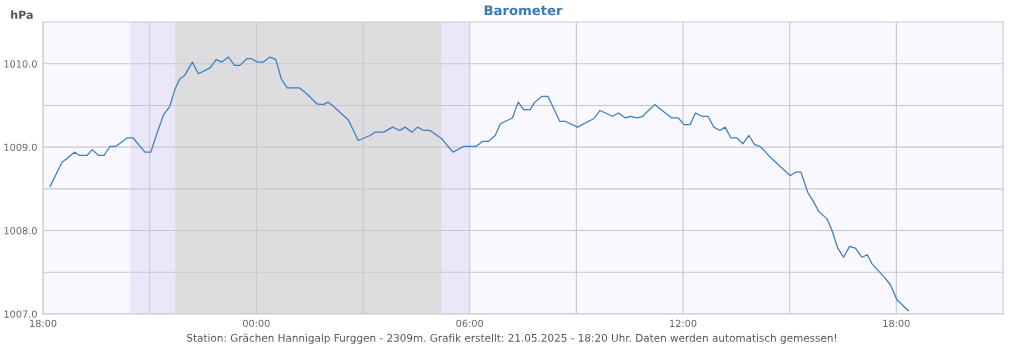 The height and width of the screenshot is (350, 1024). Describe the element at coordinates (20, 314) in the screenshot. I see `y-tick-label: 1007.0` at that location.